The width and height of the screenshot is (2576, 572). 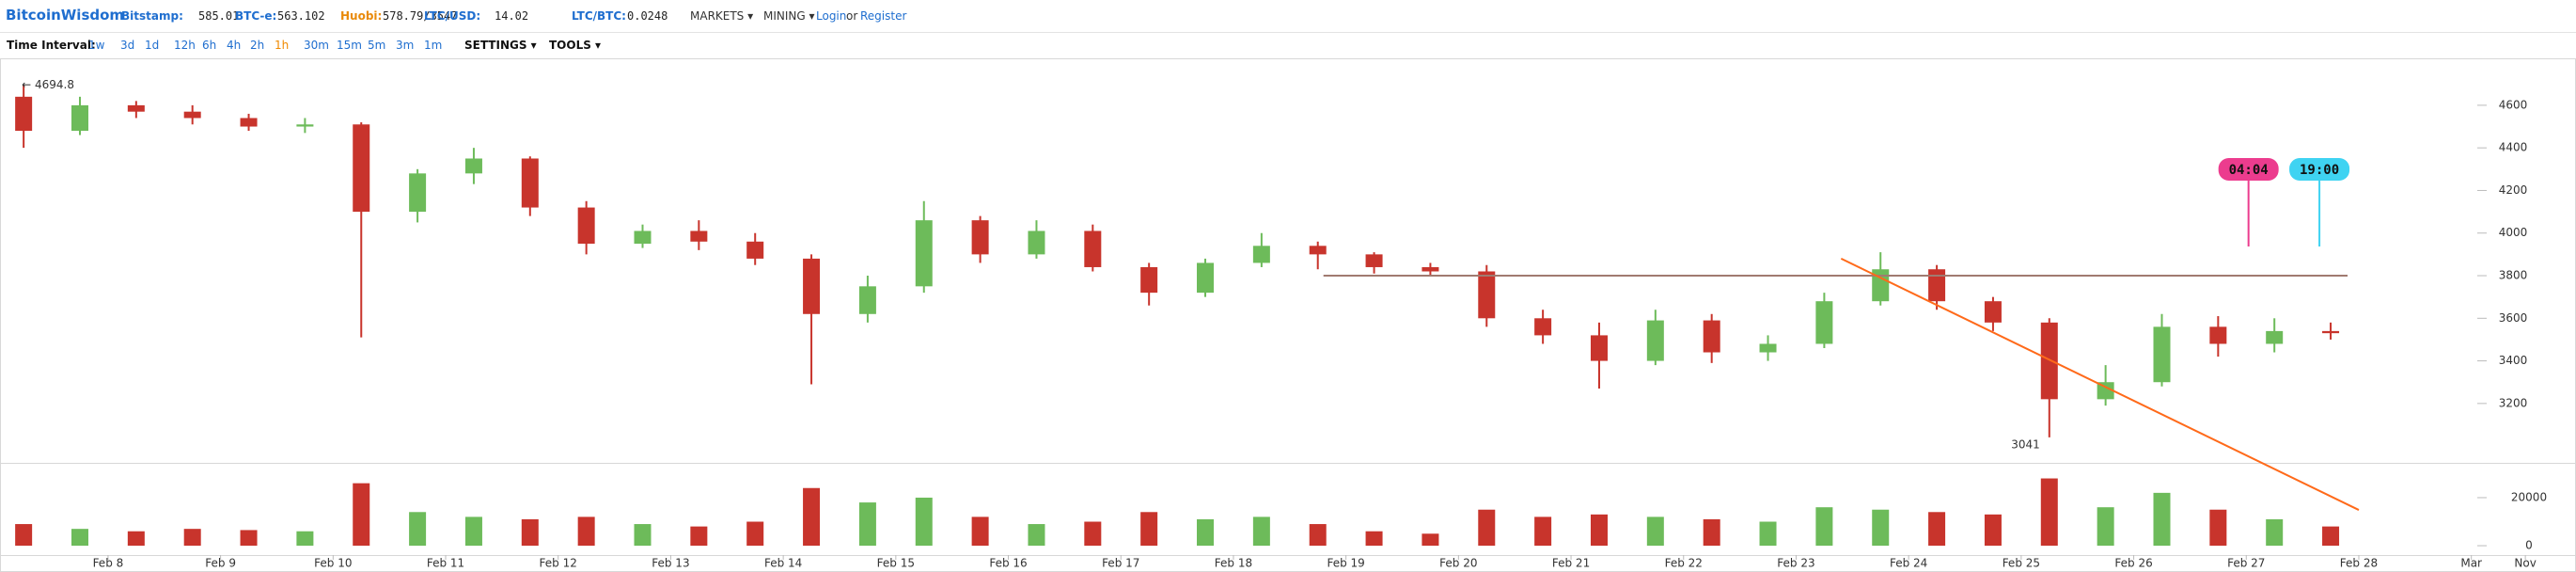 What do you see at coordinates (256, 16) in the screenshot?
I see `ticker-label: BTC-e:` at bounding box center [256, 16].